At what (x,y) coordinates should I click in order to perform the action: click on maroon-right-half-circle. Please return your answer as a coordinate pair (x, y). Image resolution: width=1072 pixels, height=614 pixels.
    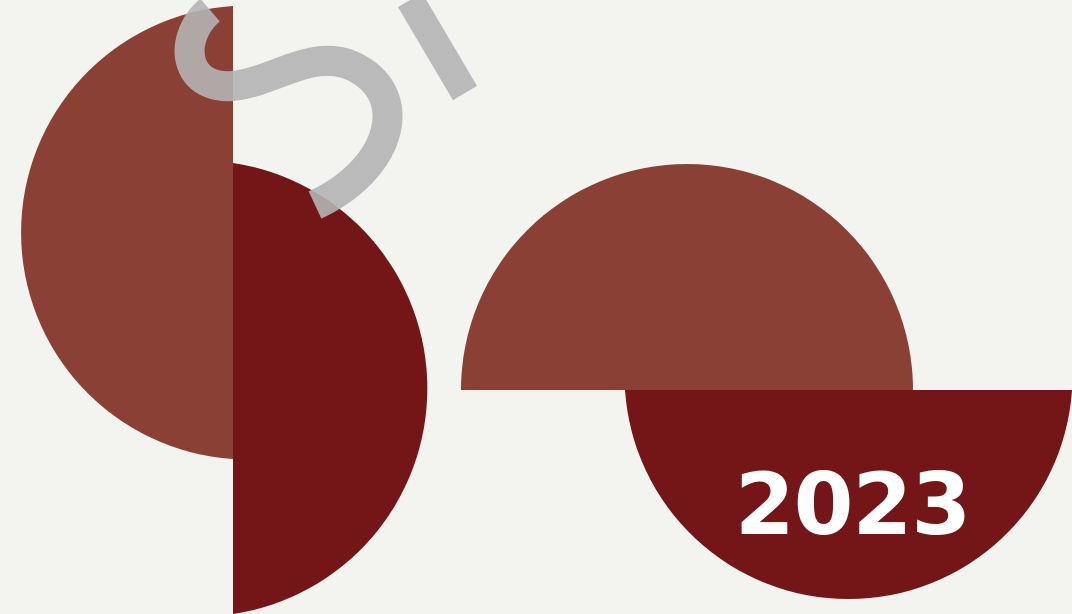
    Looking at the image, I should click on (330, 388).